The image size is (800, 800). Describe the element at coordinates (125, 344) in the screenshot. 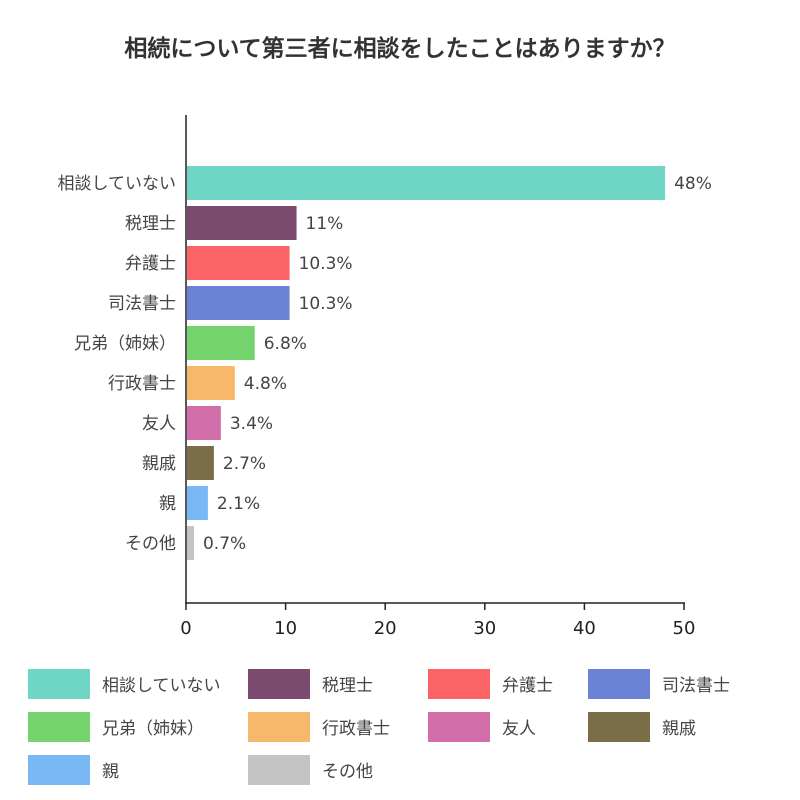

I see `category-label: 兄弟（姉妹）` at that location.